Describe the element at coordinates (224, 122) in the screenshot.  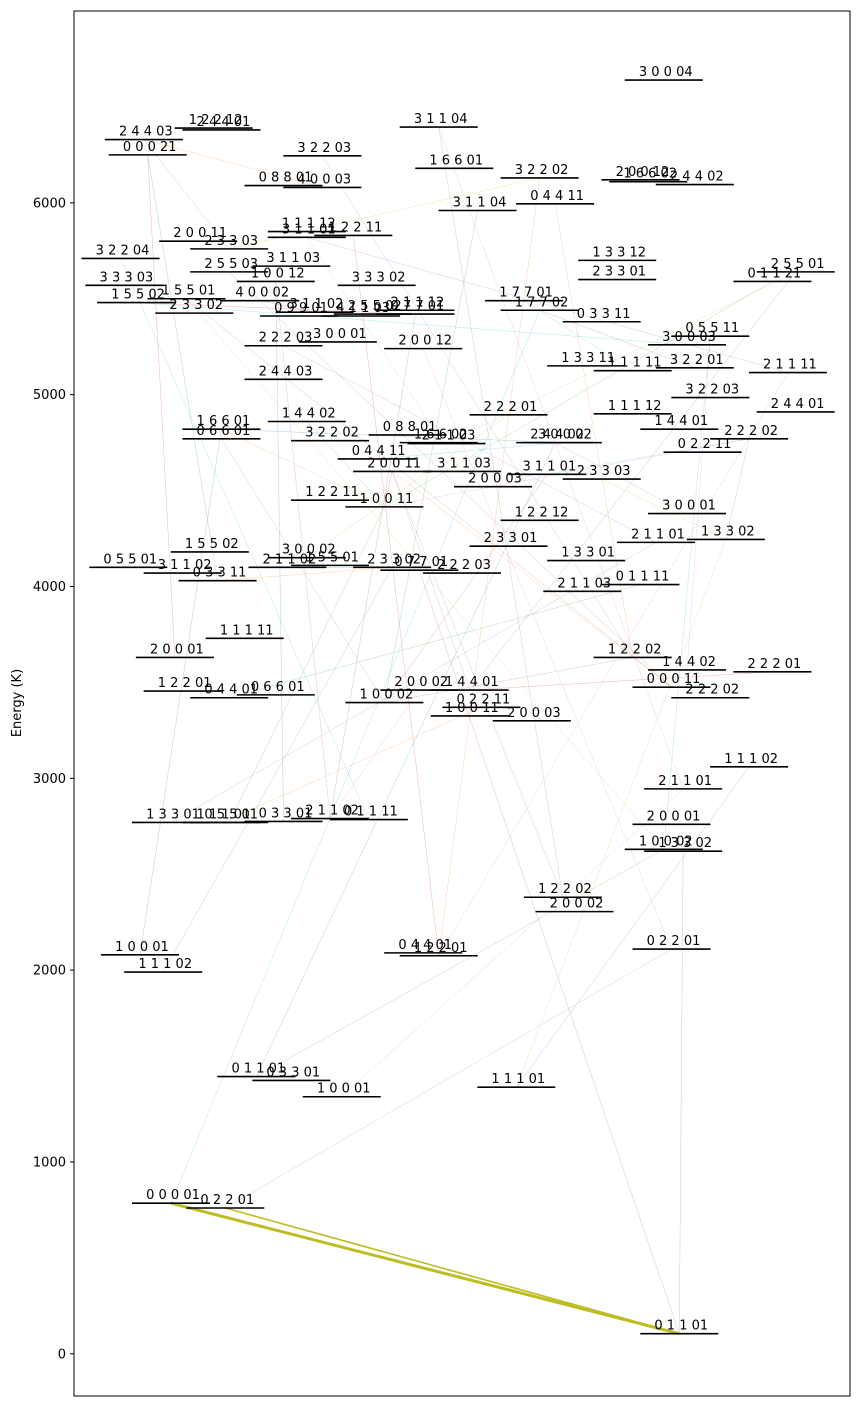
I see `energy-level-label: 2 4 4 01` at that location.